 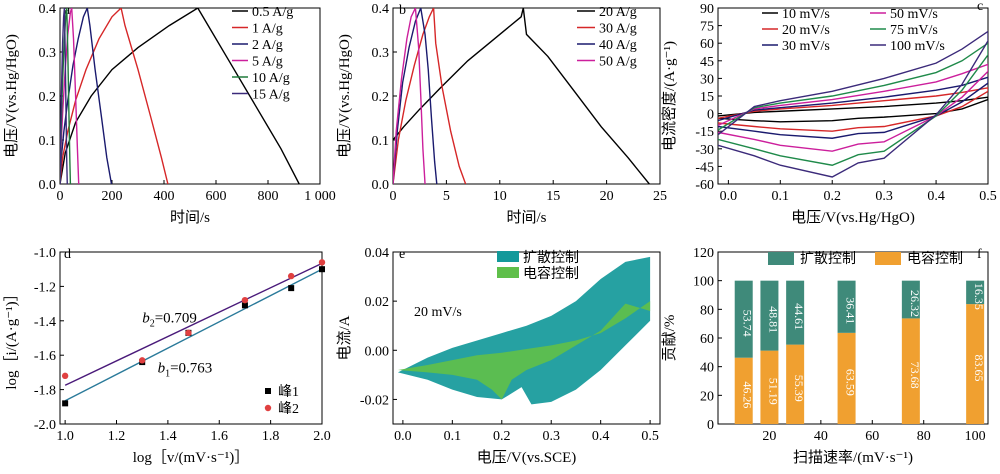 I want to click on y-tick-label: 75, so click(x=707, y=27).